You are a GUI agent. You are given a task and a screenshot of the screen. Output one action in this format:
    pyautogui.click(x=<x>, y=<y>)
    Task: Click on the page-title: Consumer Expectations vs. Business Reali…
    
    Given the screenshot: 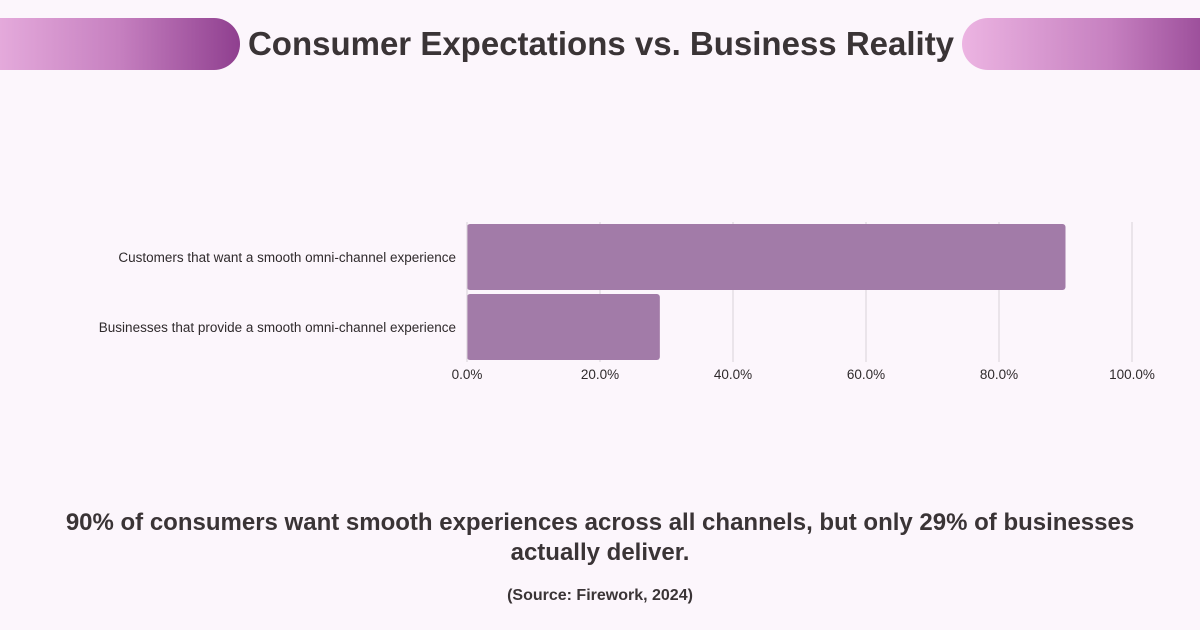 What is the action you would take?
    pyautogui.click(x=601, y=43)
    